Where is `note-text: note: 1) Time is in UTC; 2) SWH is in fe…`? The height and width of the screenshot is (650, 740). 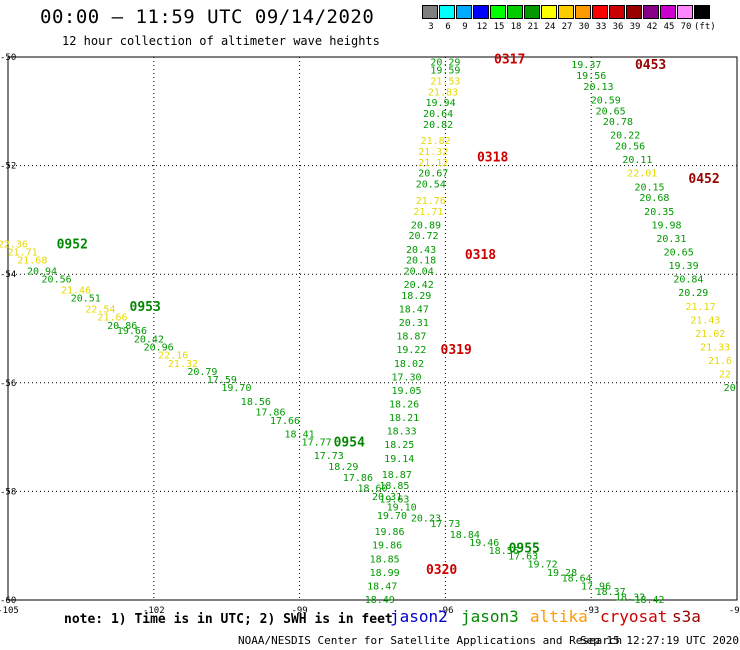
note-text: note: 1) Time is in UTC; 2) SWH is in fe… is located at coordinates (228, 619).